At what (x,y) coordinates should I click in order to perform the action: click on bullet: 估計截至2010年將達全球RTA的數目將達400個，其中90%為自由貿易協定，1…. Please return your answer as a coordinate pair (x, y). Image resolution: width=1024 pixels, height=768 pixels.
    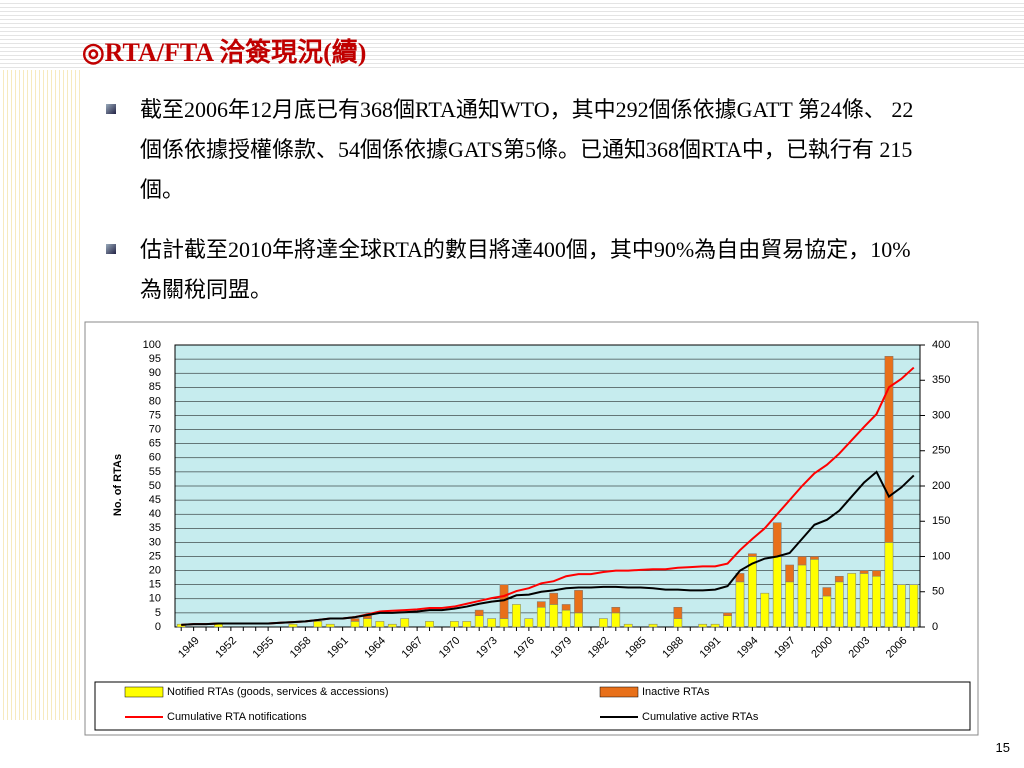
    Looking at the image, I should click on (518, 270).